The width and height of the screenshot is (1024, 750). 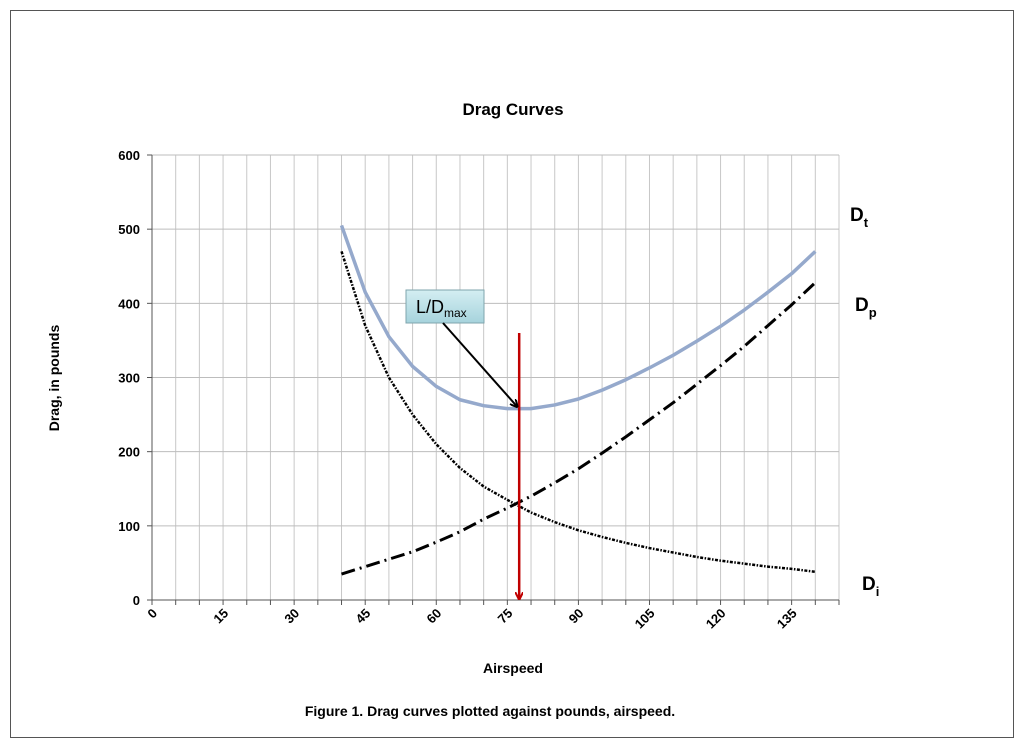 What do you see at coordinates (866, 307) in the screenshot?
I see `series-label-dp: Dp` at bounding box center [866, 307].